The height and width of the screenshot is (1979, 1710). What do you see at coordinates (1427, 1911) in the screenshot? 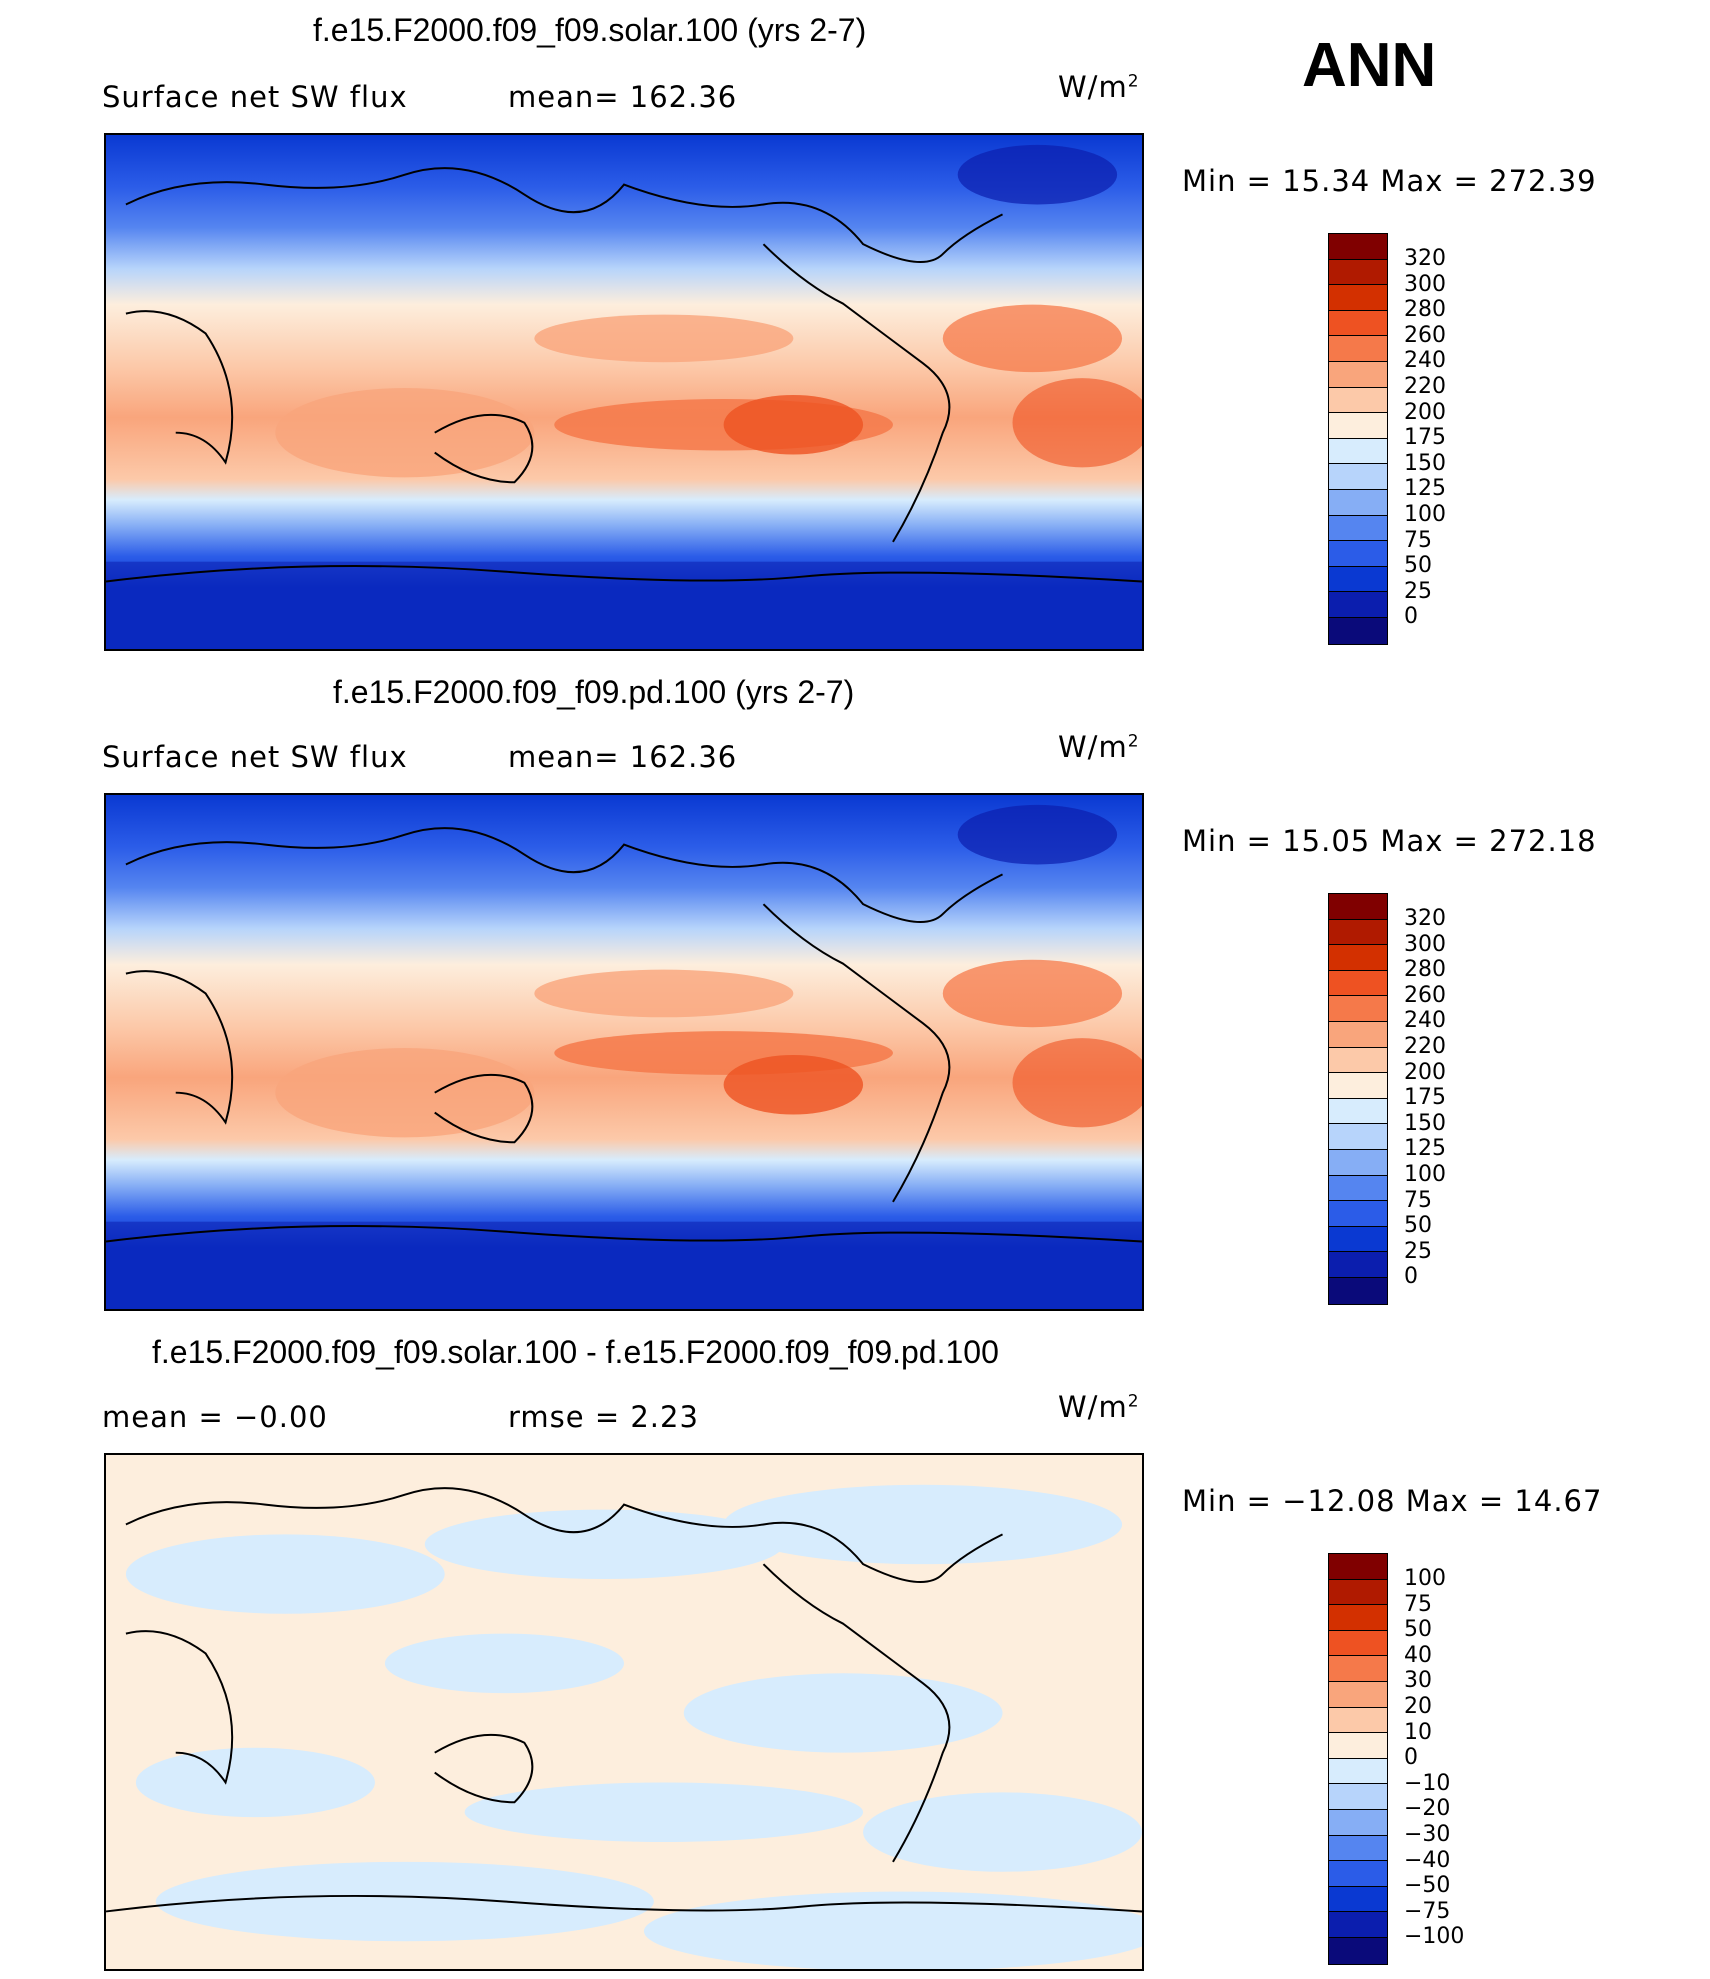
I see `colorbar-tick-label: −75` at bounding box center [1427, 1911].